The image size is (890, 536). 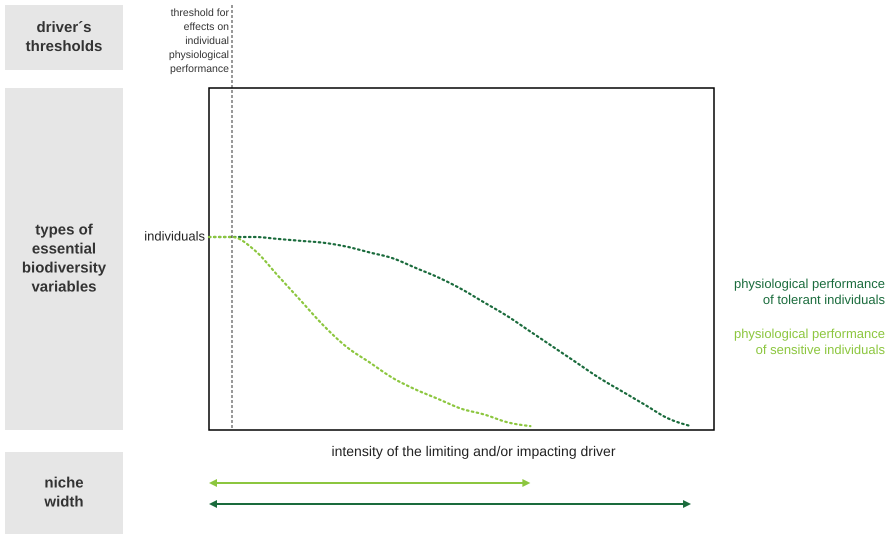 What do you see at coordinates (64, 258) in the screenshot?
I see `text: types of essential biodiversity variables` at bounding box center [64, 258].